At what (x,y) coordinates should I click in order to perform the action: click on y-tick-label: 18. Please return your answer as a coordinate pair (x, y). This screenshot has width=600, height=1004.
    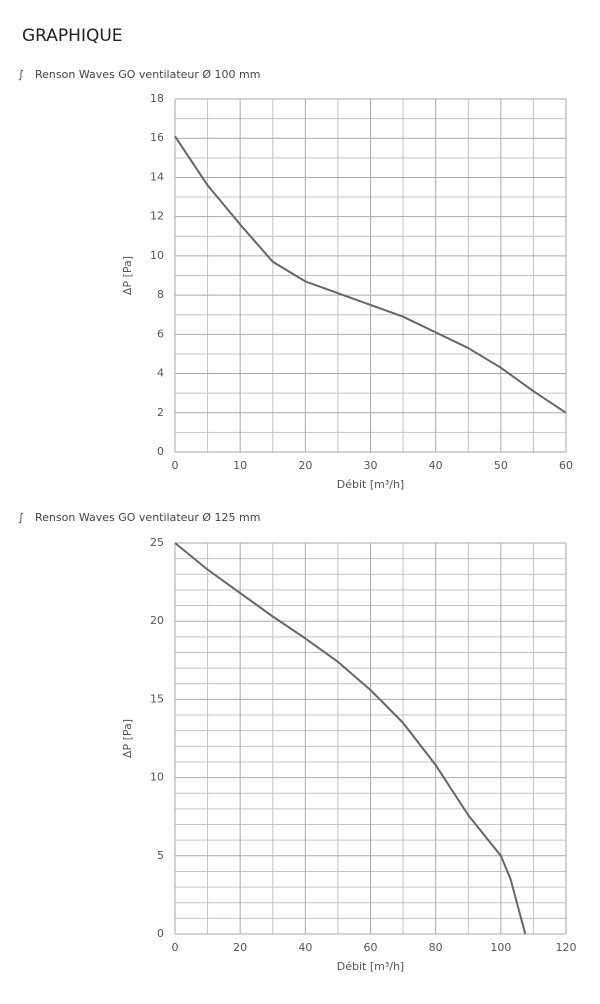
    Looking at the image, I should click on (157, 98).